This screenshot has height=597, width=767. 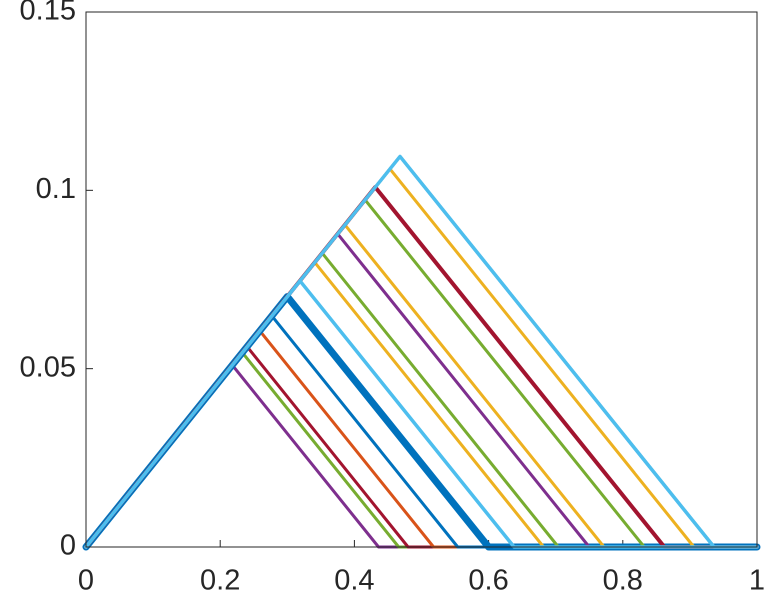 What do you see at coordinates (488, 581) in the screenshot?
I see `x-tick-label: 0.6` at bounding box center [488, 581].